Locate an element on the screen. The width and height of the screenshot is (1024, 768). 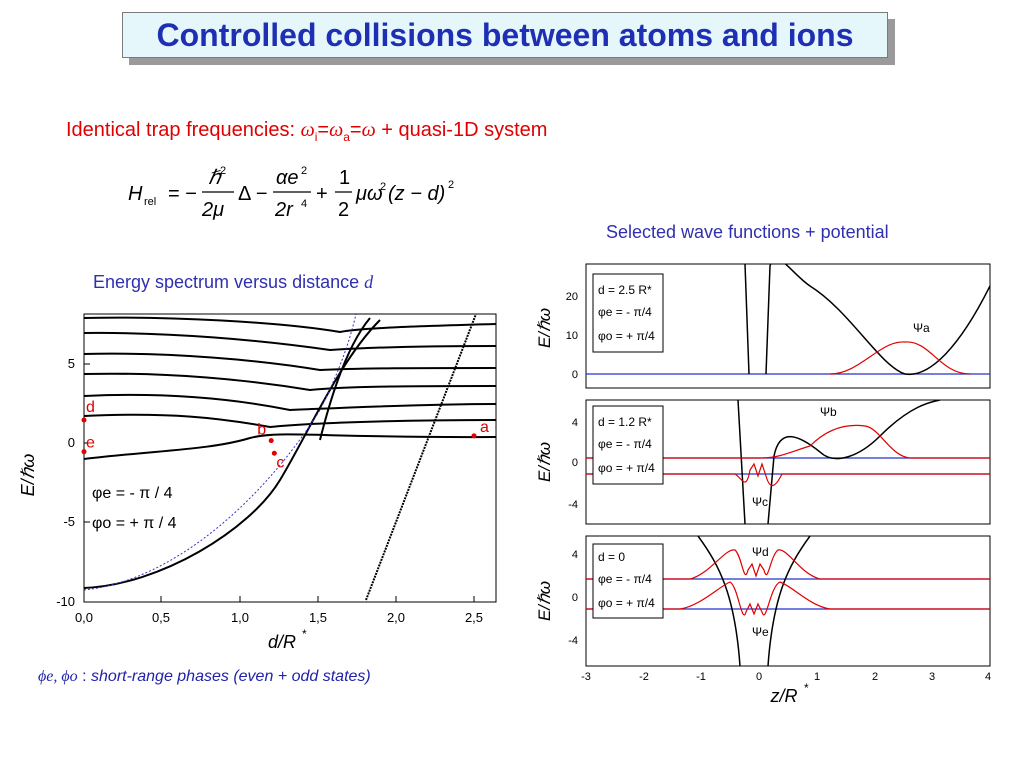
left-ytick-m5: -5 is located at coordinates (69, 521).